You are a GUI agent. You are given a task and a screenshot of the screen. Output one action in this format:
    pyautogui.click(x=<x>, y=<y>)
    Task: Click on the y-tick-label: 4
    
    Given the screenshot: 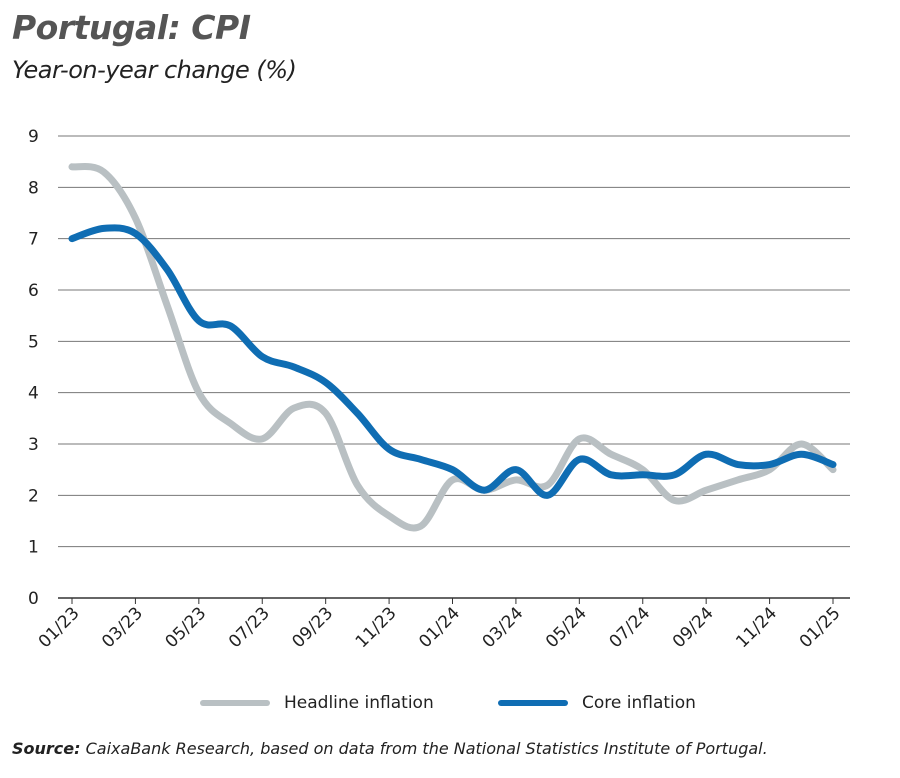 What is the action you would take?
    pyautogui.click(x=33, y=394)
    